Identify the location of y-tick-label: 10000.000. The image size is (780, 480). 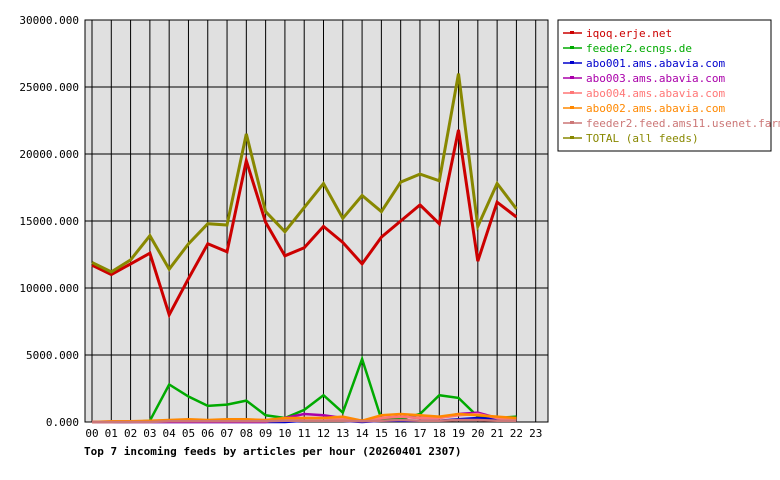
(49, 288).